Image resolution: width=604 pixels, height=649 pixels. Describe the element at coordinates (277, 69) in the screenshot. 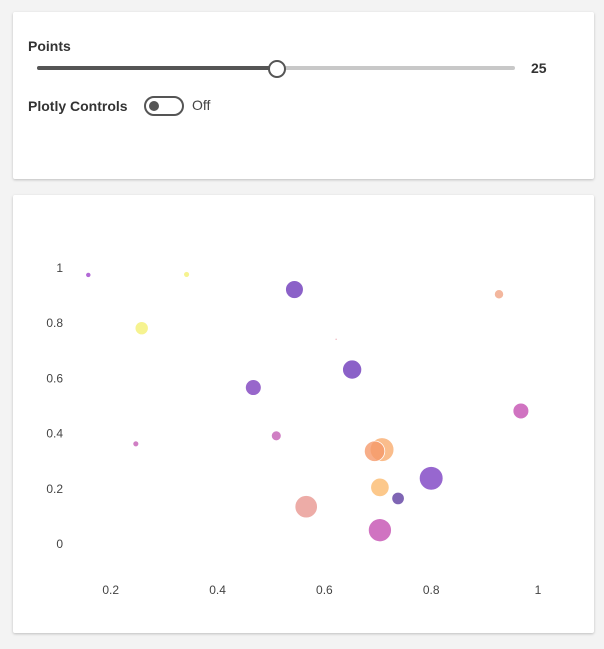

I see `points-slider-thumb` at that location.